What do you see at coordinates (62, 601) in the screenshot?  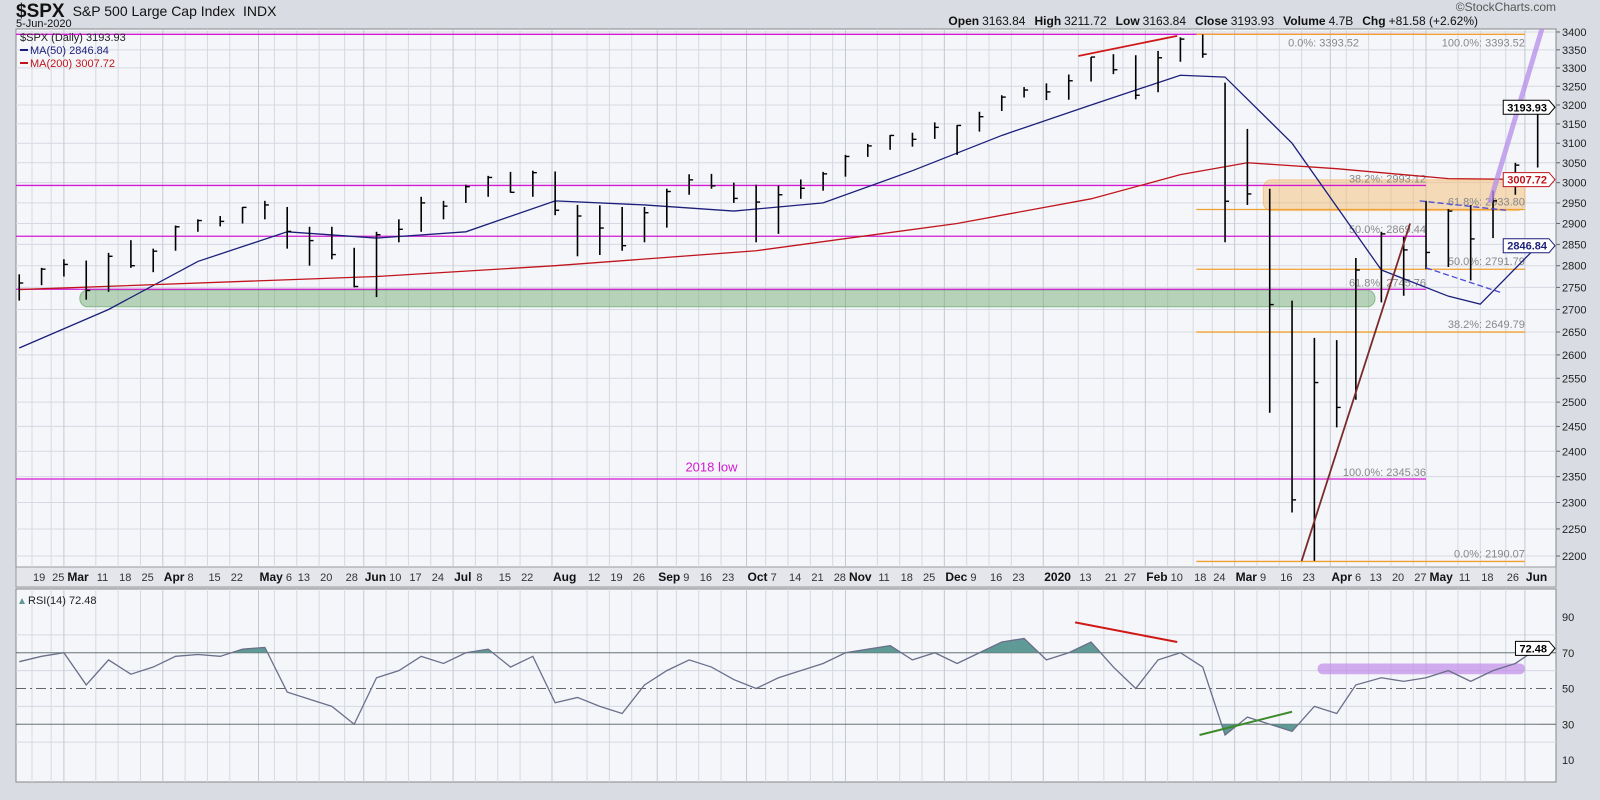 I see `legend-rsi: RSI(14) 72.48` at bounding box center [62, 601].